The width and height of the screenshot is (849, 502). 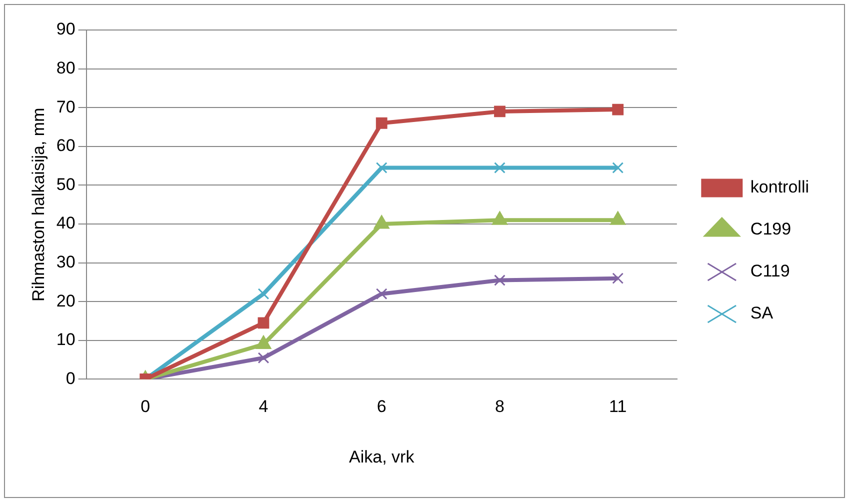 What do you see at coordinates (66, 106) in the screenshot?
I see `y-tick-label: 70` at bounding box center [66, 106].